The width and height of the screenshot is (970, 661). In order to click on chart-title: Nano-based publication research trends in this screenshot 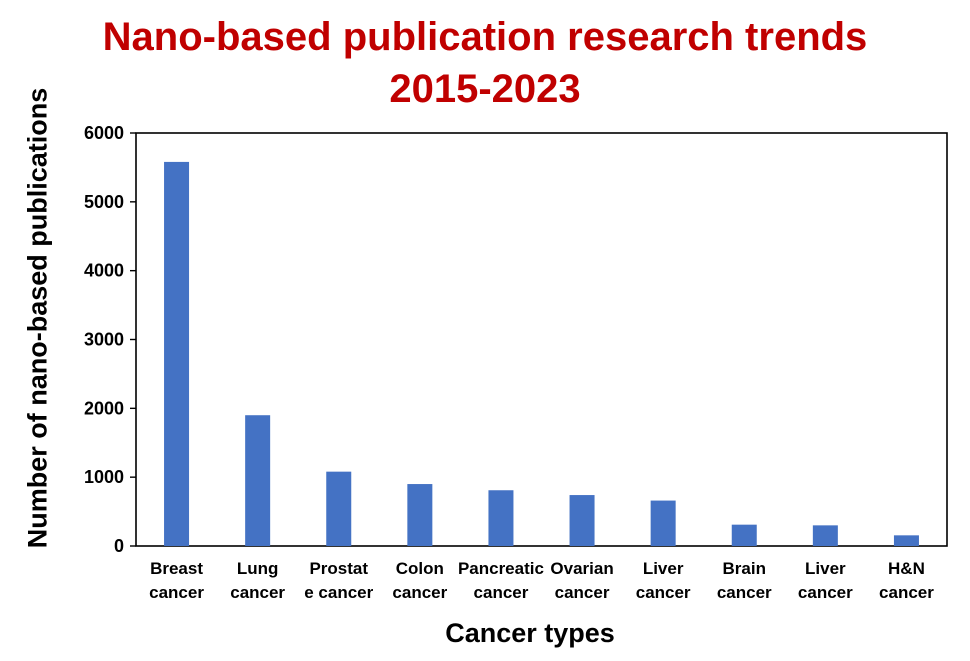, I will do `click(485, 37)`.